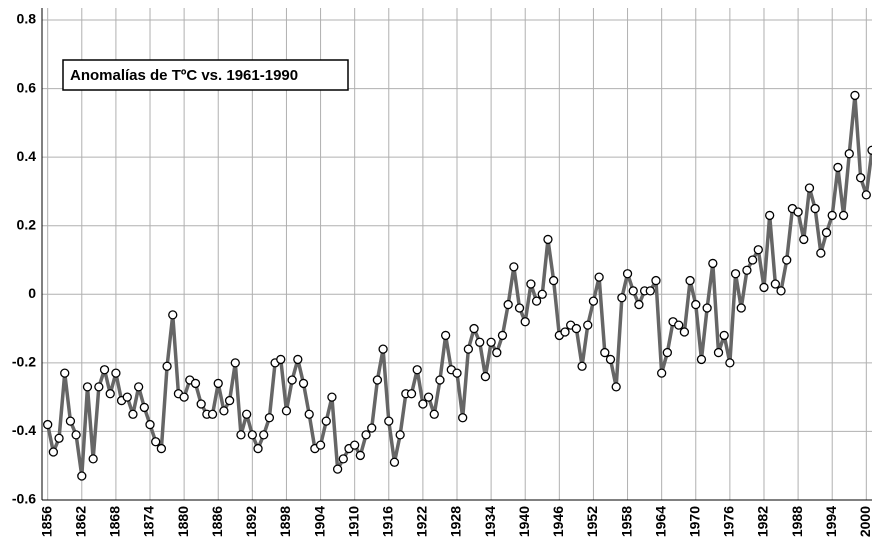 The height and width of the screenshot is (551, 872). What do you see at coordinates (80, 521) in the screenshot?
I see `x-tick-label: 1862` at bounding box center [80, 521].